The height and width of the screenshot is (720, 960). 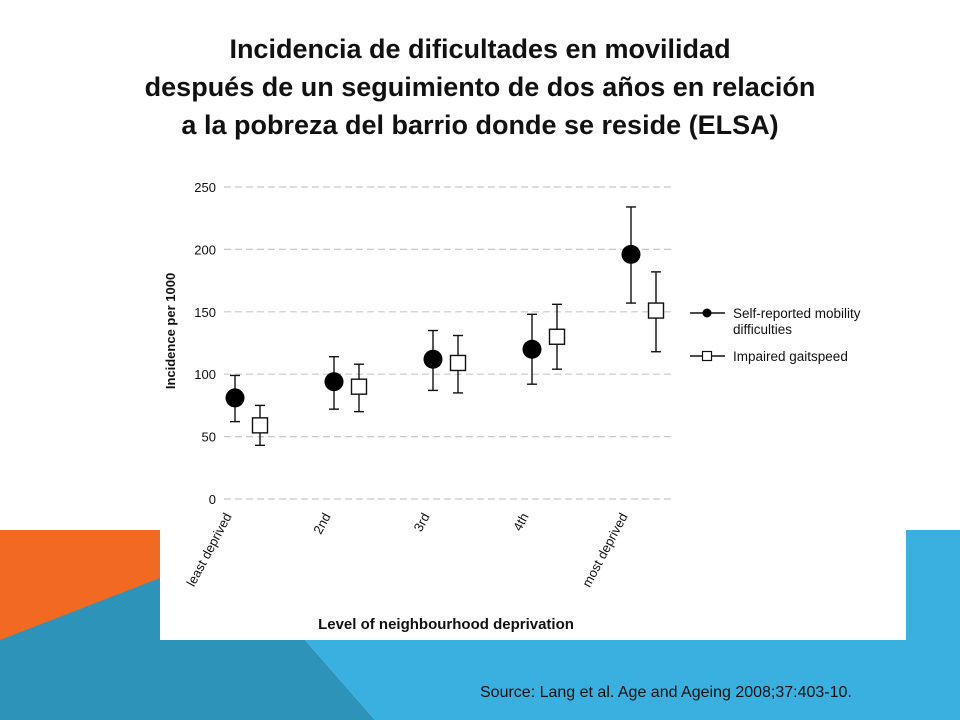 What do you see at coordinates (707, 356) in the screenshot?
I see `legend-marker-square` at bounding box center [707, 356].